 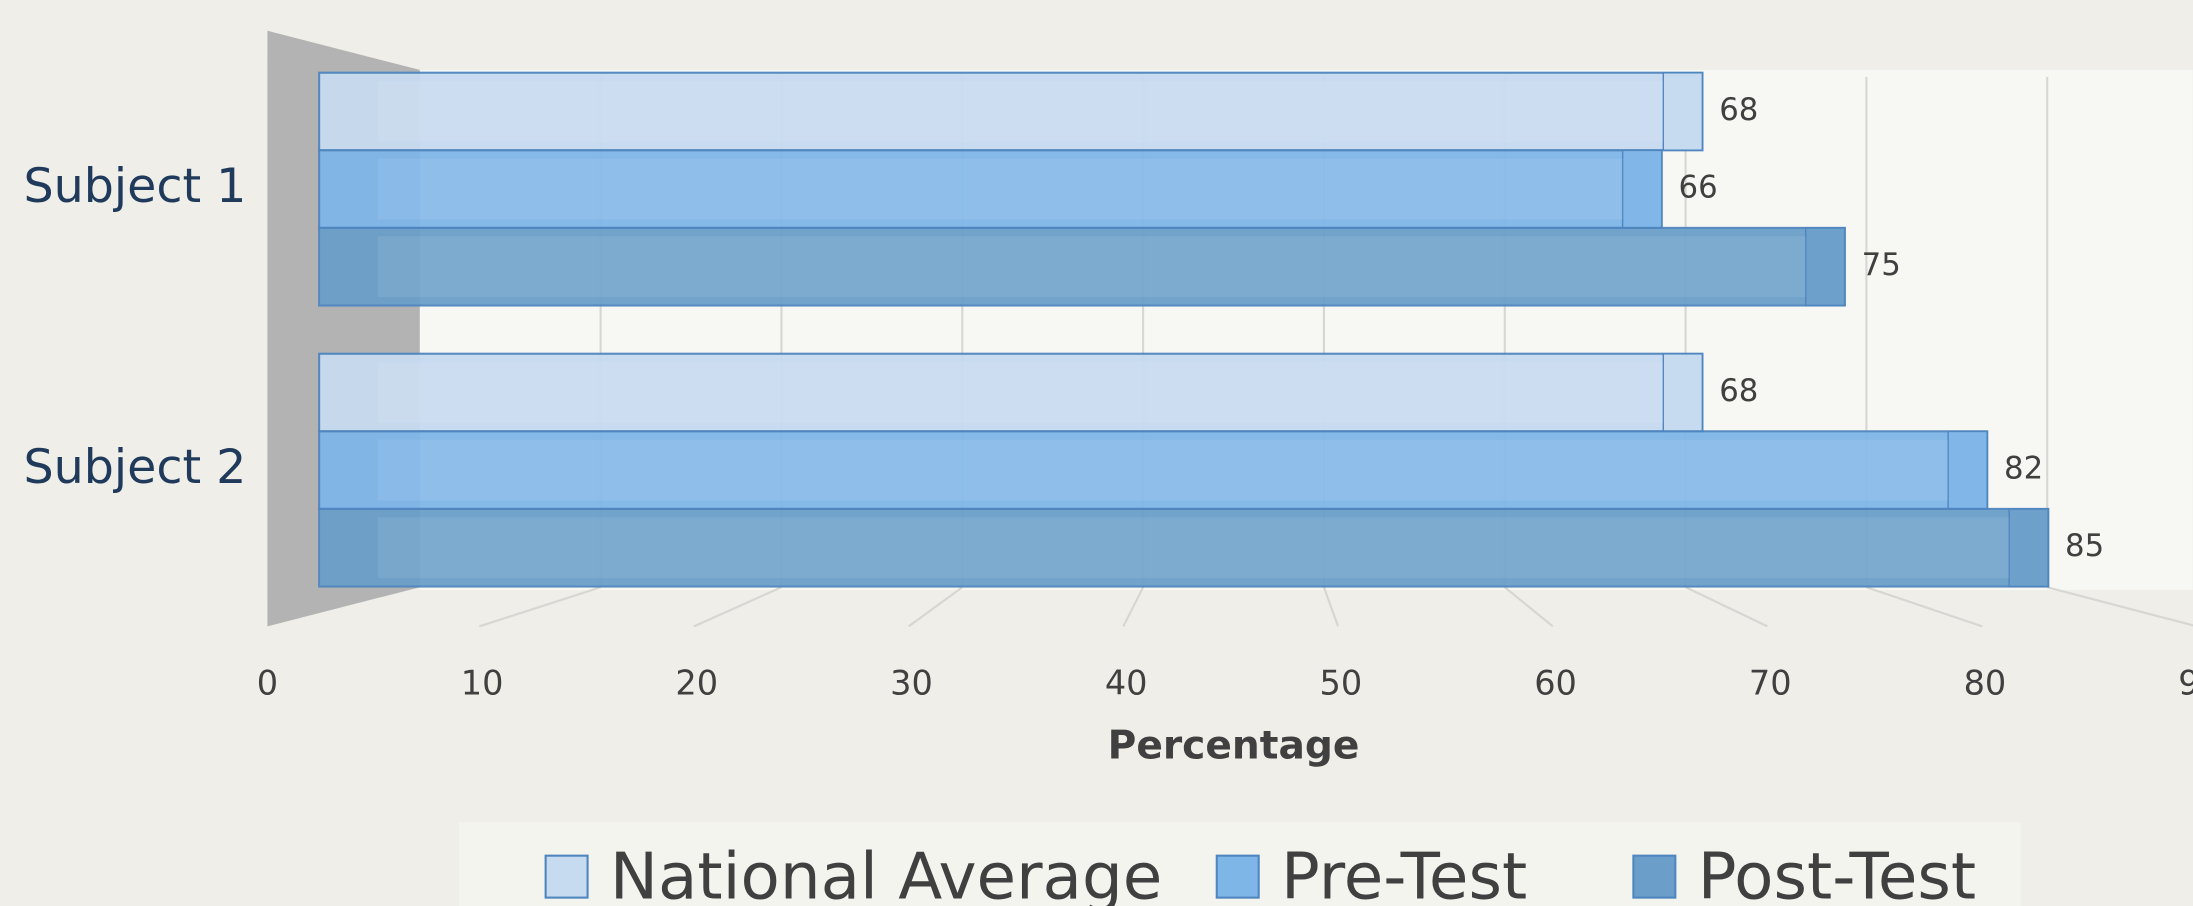 I want to click on x-tick-label: 50, so click(x=1341, y=683).